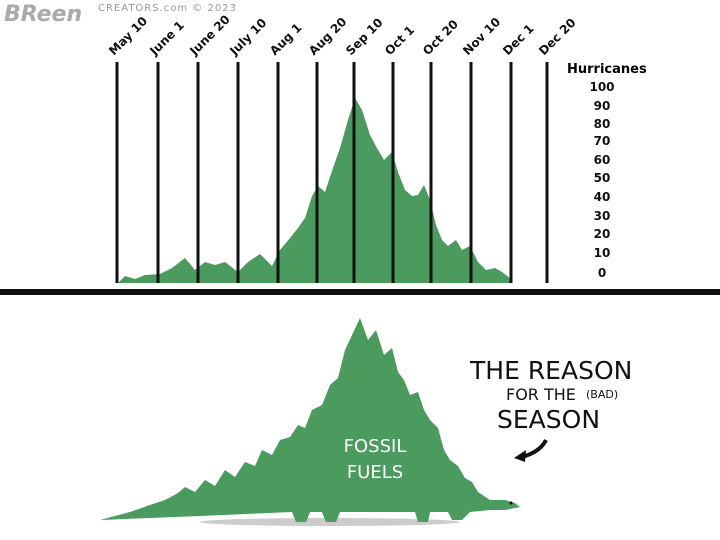 This screenshot has height=540, width=720. What do you see at coordinates (375, 472) in the screenshot?
I see `dino-label-fuels: FUELS` at bounding box center [375, 472].